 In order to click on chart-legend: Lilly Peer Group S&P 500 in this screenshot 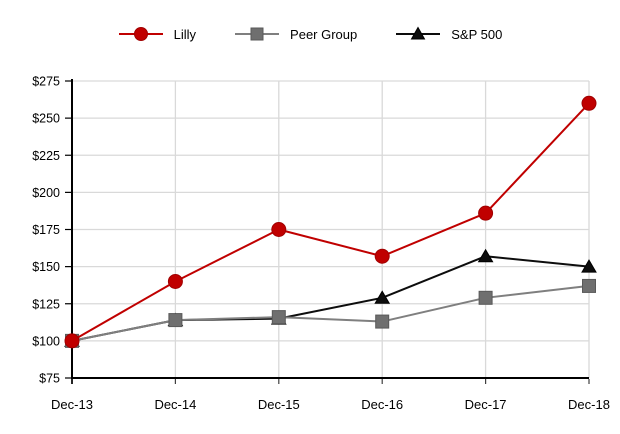, I will do `click(310, 34)`.